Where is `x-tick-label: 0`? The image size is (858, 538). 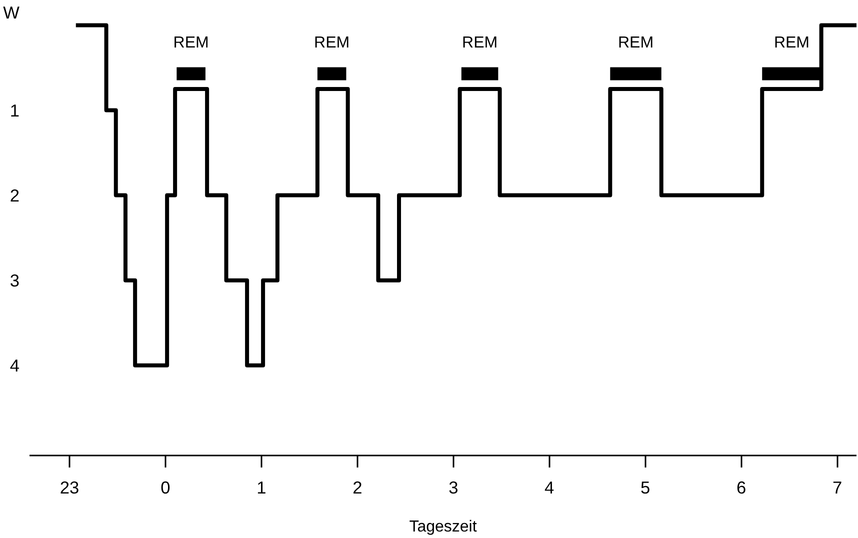 x-tick-label: 0 is located at coordinates (165, 488).